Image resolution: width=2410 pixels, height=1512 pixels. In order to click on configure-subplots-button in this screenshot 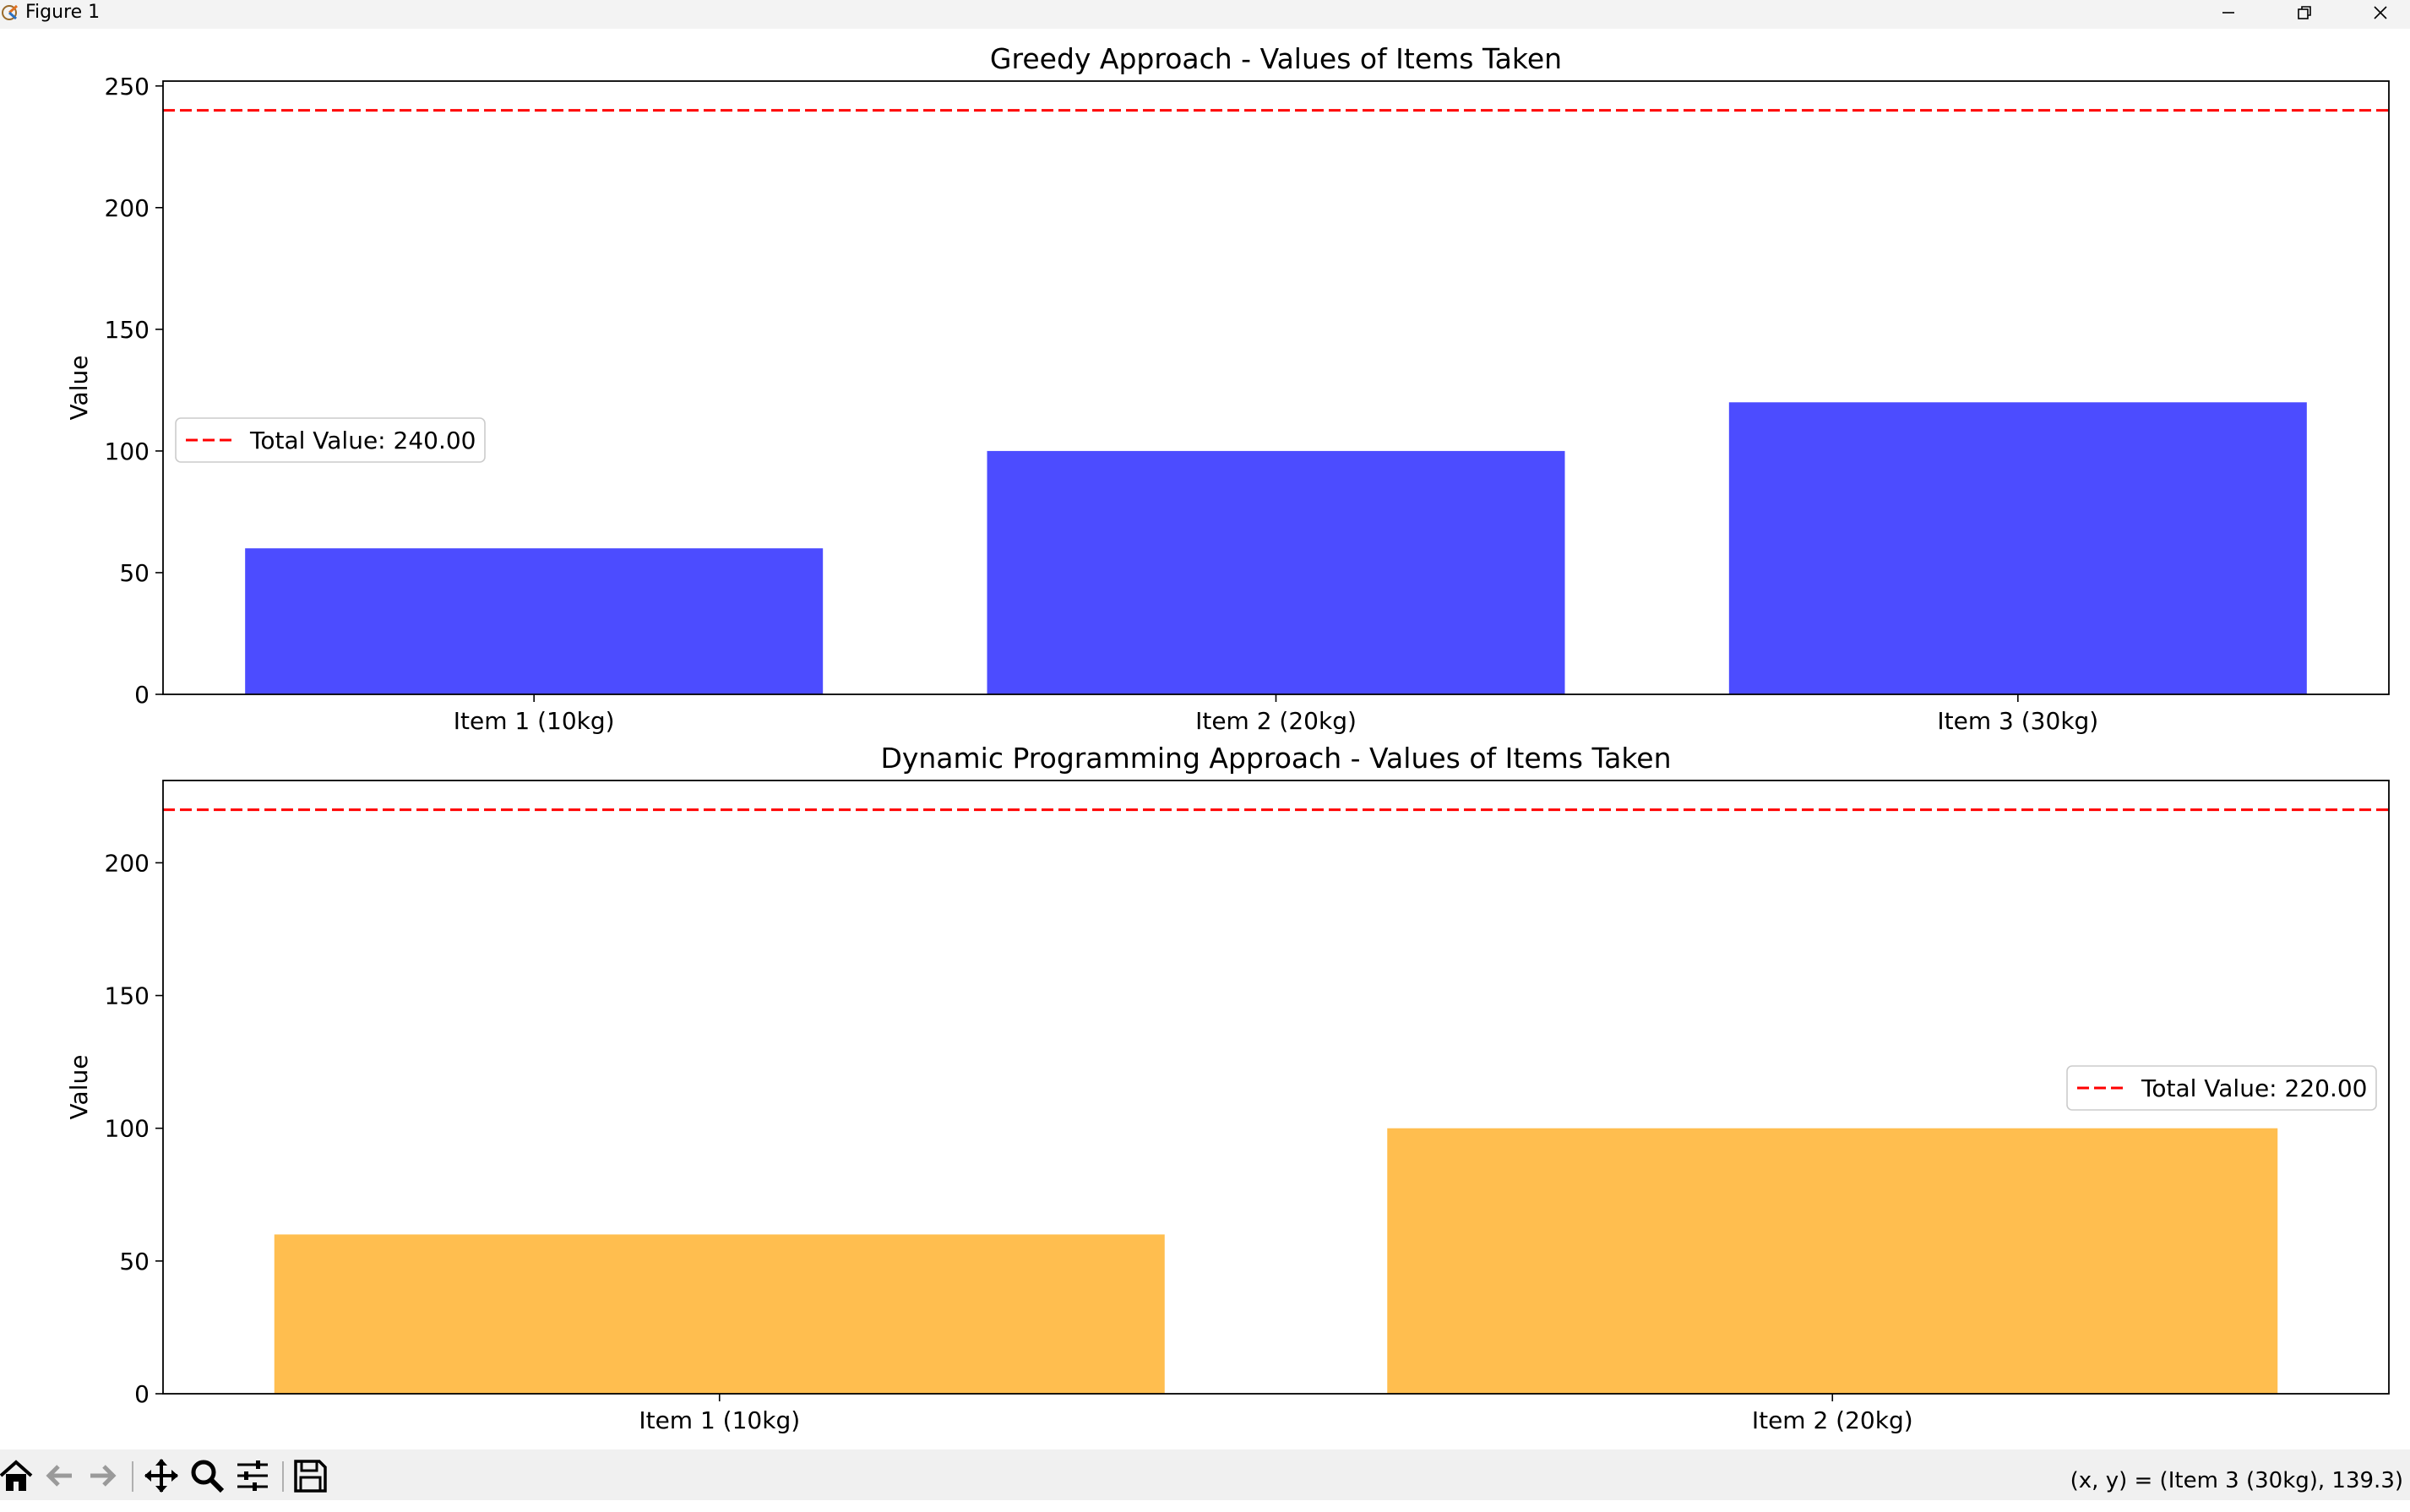, I will do `click(252, 1475)`.